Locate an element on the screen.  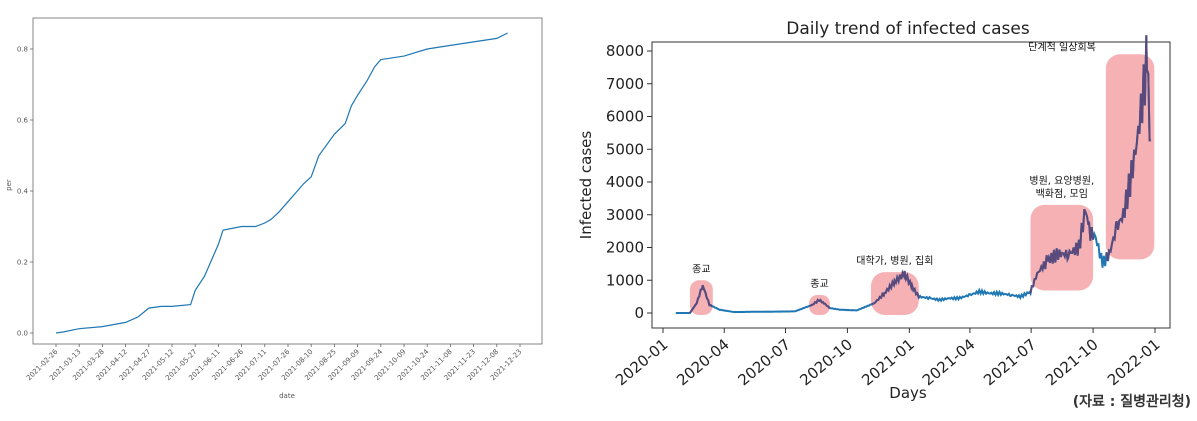
chart2-x-tick-label: 2020-04 is located at coordinates (703, 362).